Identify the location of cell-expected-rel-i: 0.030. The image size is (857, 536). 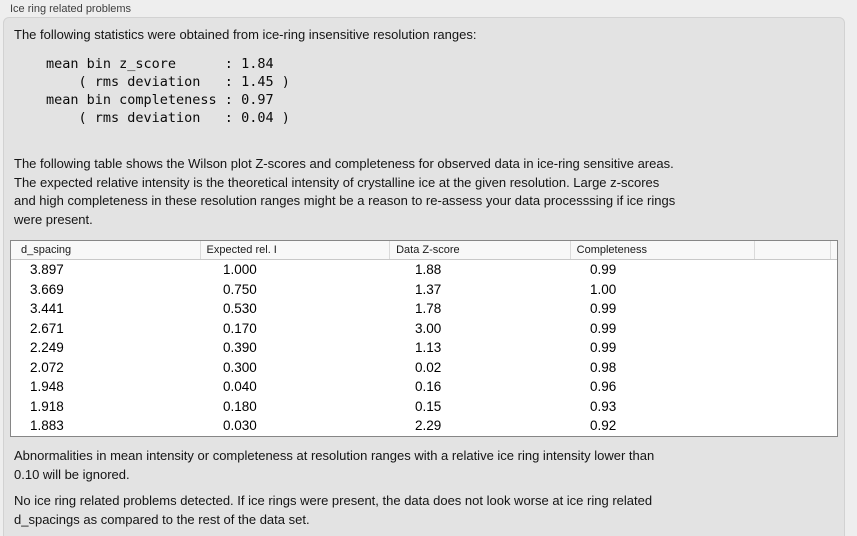
(240, 425).